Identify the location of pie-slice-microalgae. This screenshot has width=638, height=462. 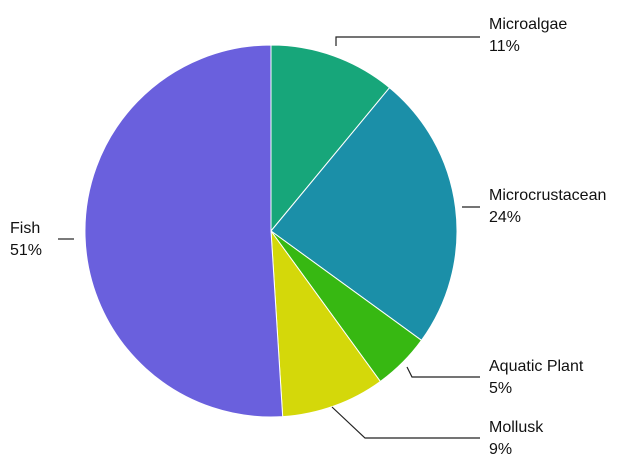
(330, 138).